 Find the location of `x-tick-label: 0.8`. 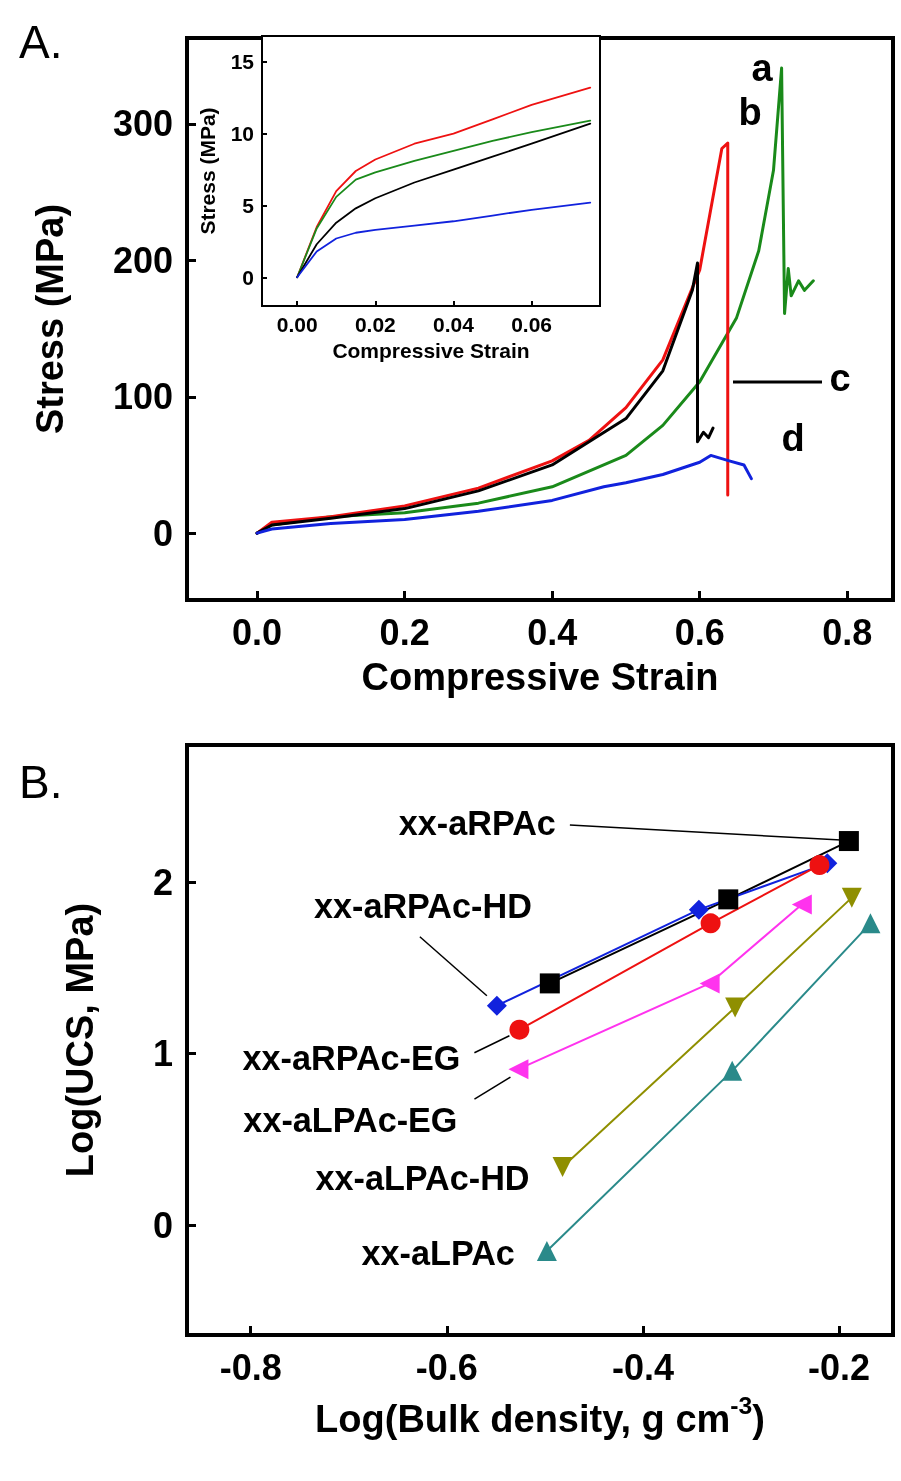

x-tick-label: 0.8 is located at coordinates (847, 632).